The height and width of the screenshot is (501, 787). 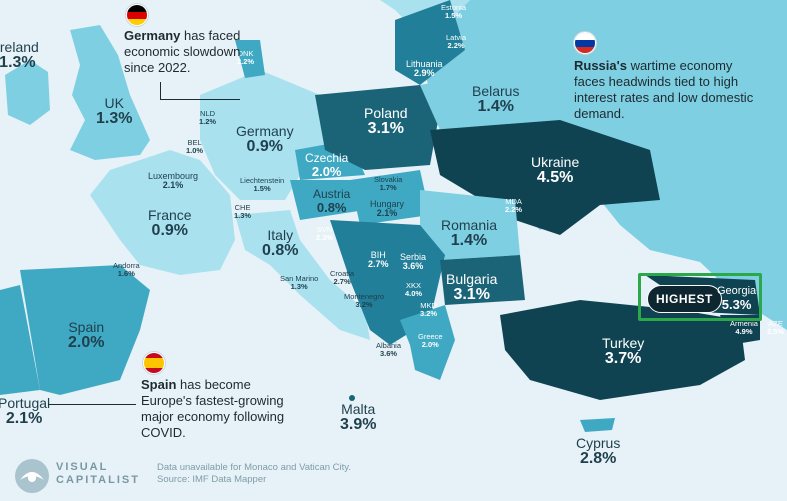 I want to click on label-serbia: Serbia 3.6%, so click(x=413, y=262).